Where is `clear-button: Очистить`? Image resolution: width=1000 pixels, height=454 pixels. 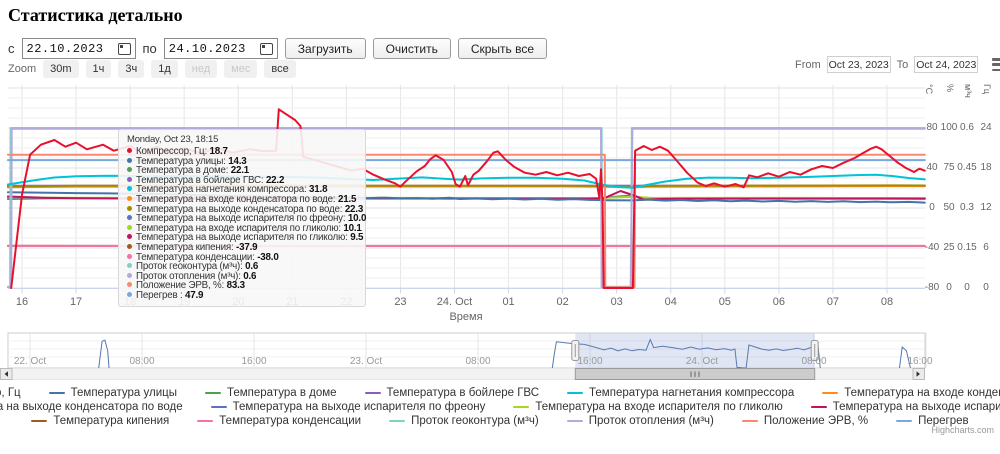
clear-button: Очистить is located at coordinates (411, 48).